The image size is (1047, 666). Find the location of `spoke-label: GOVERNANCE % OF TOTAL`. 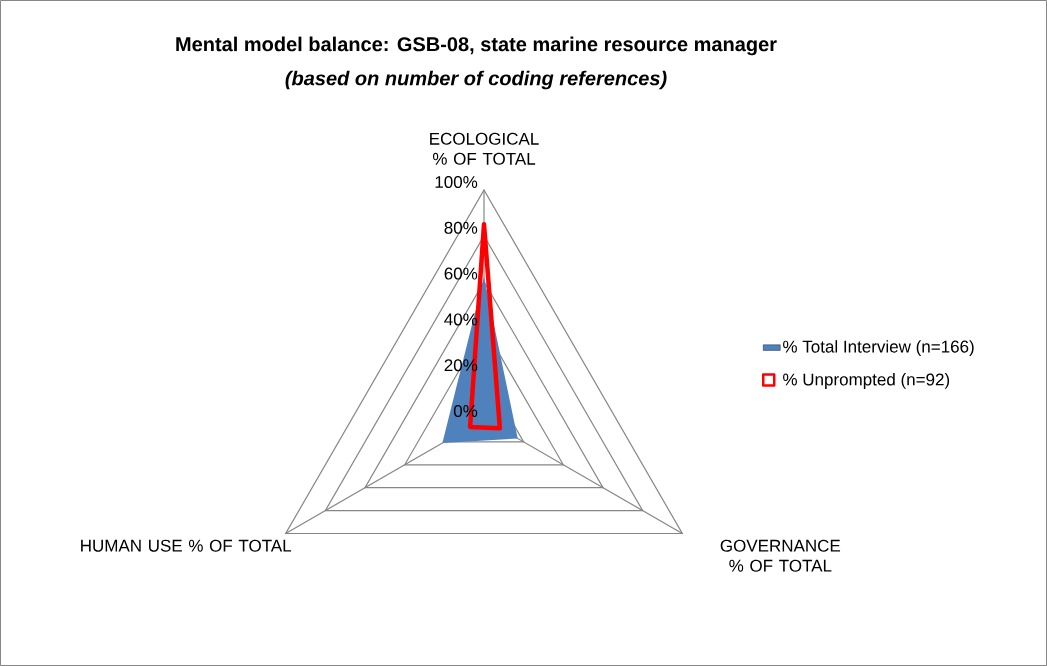

spoke-label: GOVERNANCE % OF TOTAL is located at coordinates (780, 555).